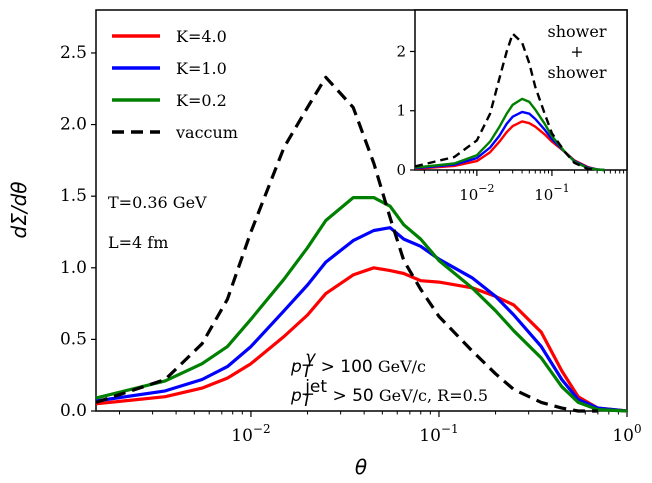 Image resolution: width=652 pixels, height=483 pixels. I want to click on inset-annotation-line-3: shower, so click(577, 72).